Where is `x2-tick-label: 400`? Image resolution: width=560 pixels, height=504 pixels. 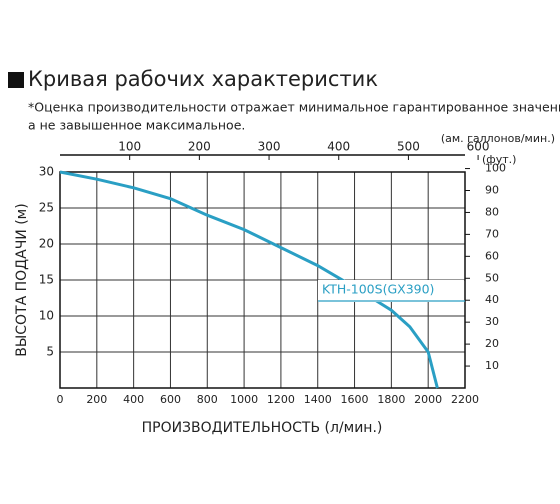
x2-tick-label: 400 is located at coordinates (338, 147).